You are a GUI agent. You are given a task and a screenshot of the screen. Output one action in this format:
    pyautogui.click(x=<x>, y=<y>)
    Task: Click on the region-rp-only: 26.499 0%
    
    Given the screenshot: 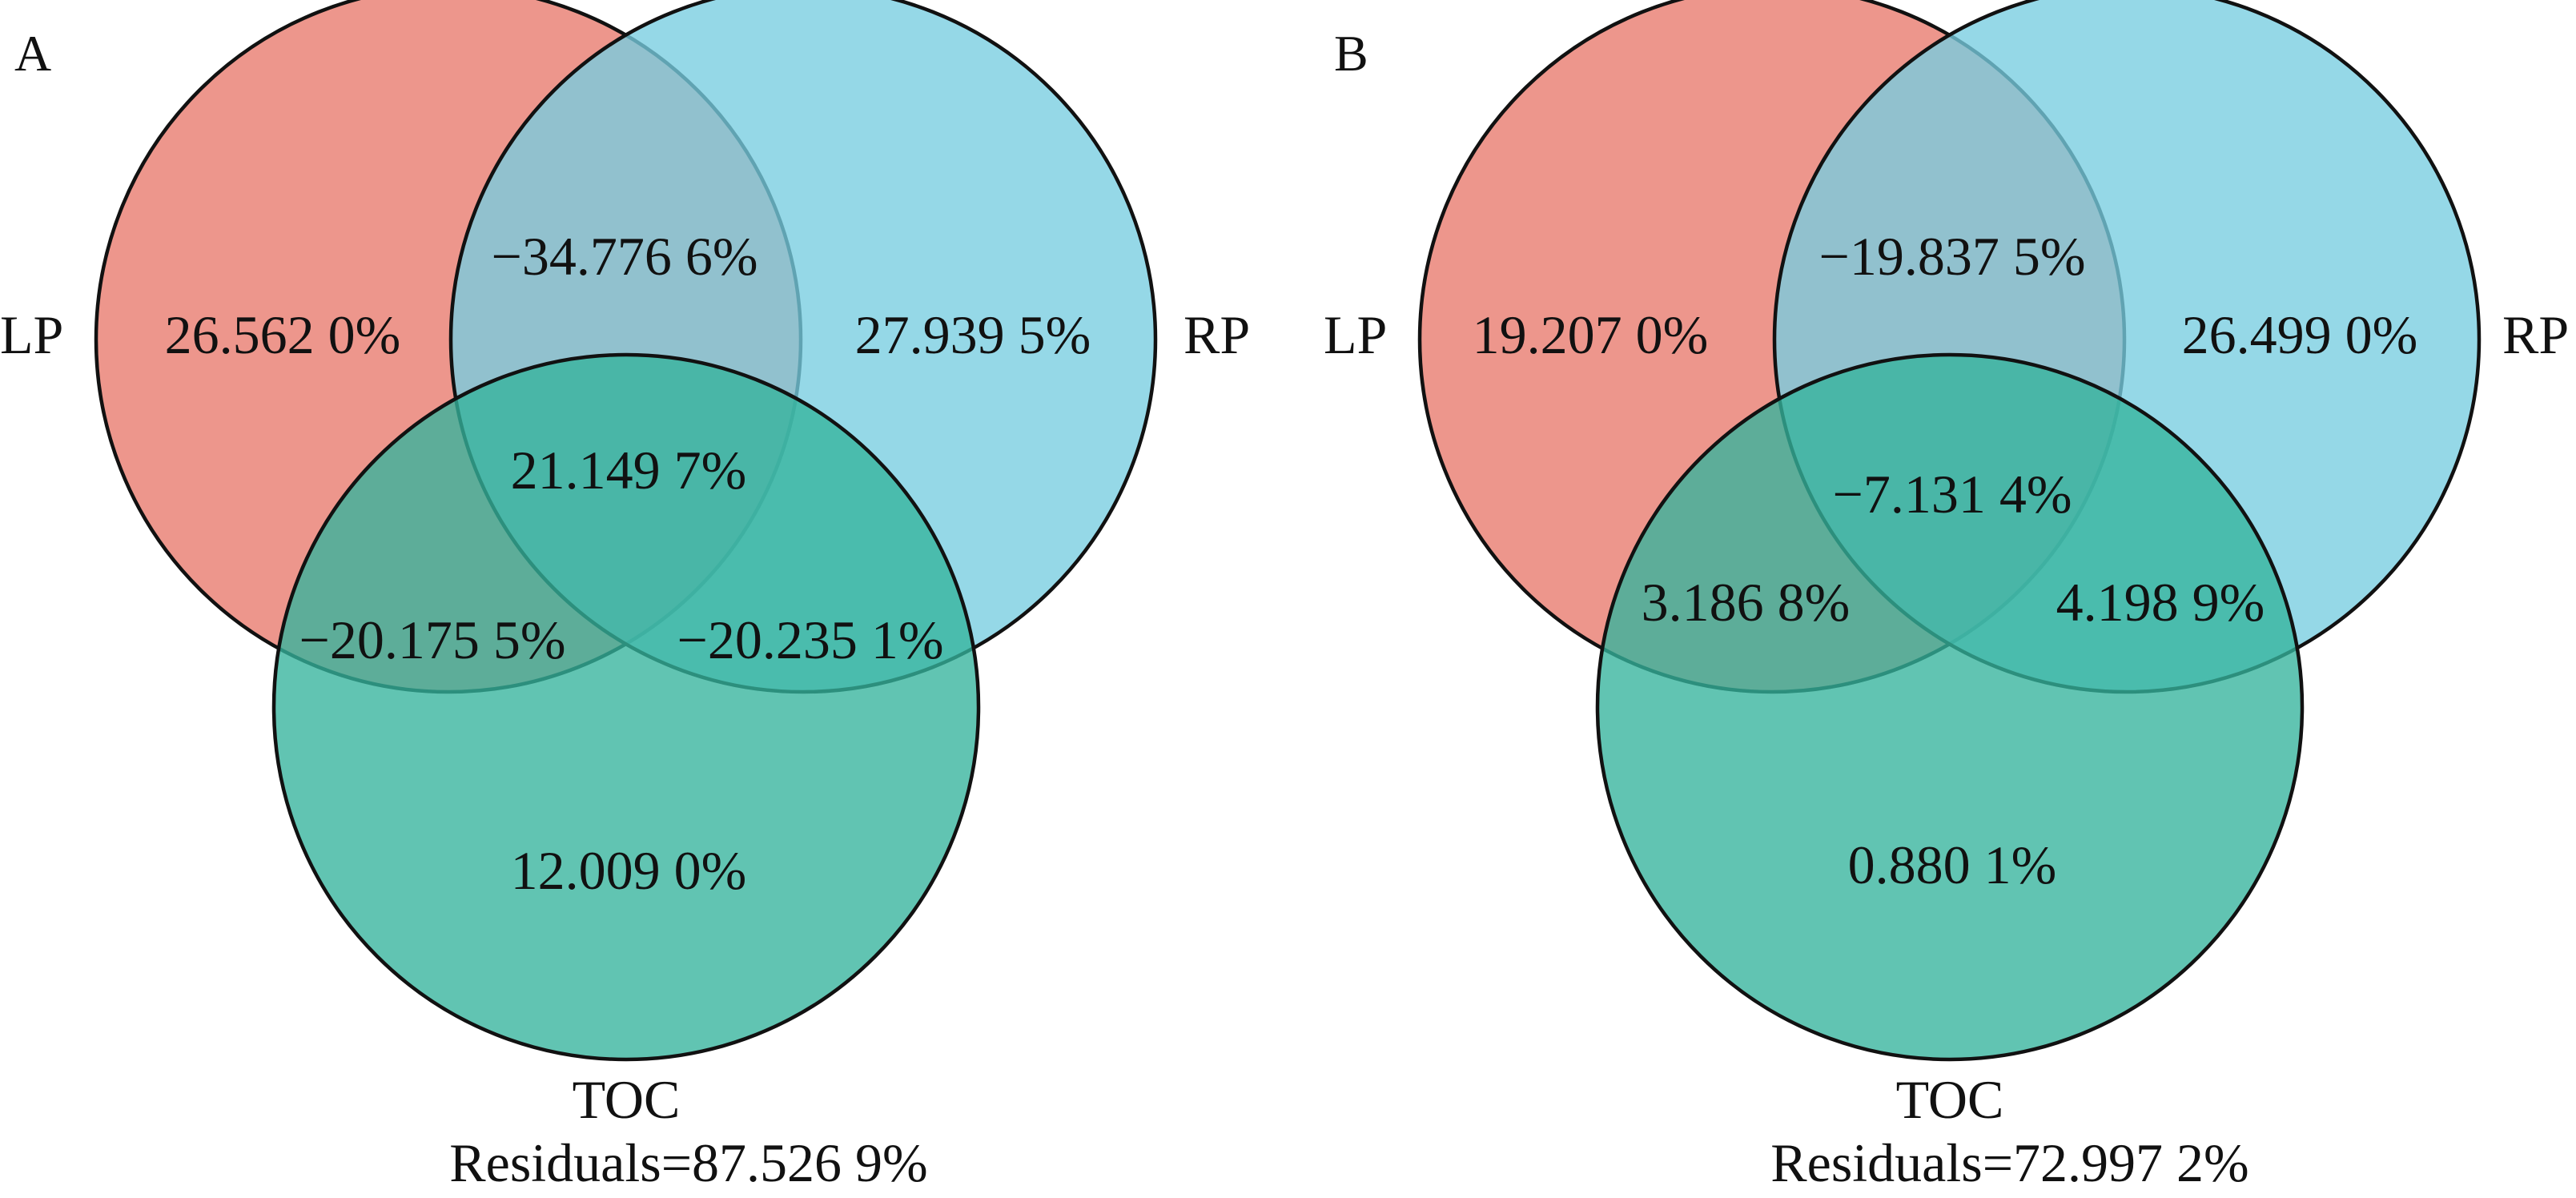 What is the action you would take?
    pyautogui.click(x=2300, y=334)
    